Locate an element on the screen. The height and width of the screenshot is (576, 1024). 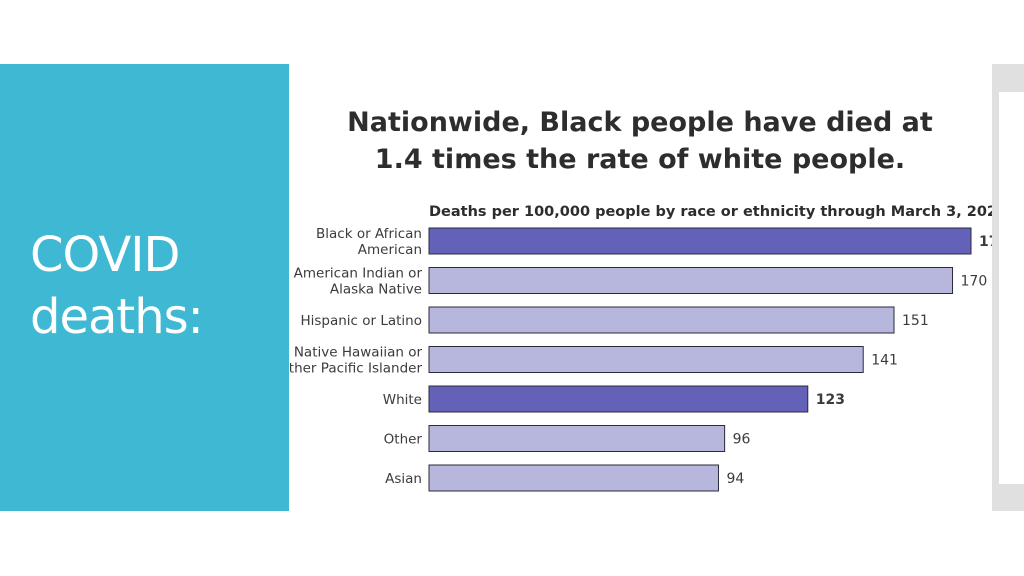
value-label: 96 is located at coordinates (742, 440).